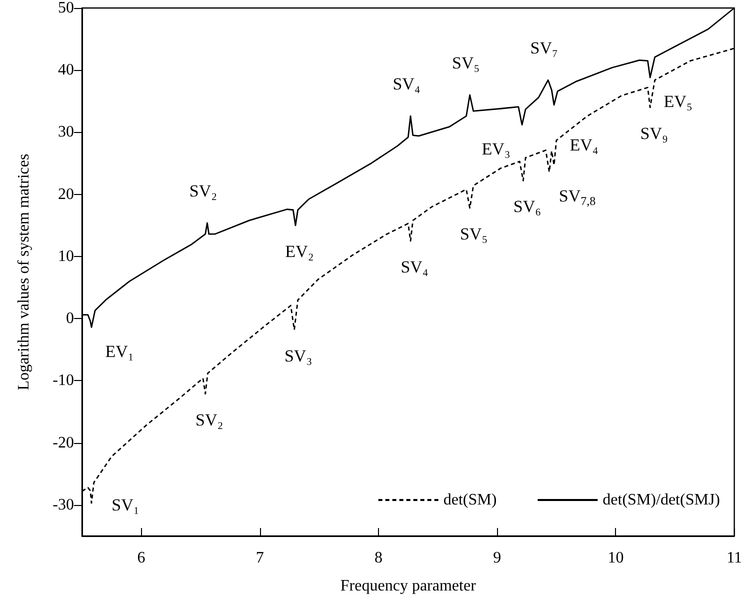  I want to click on x-tick-label: 10, so click(616, 558).